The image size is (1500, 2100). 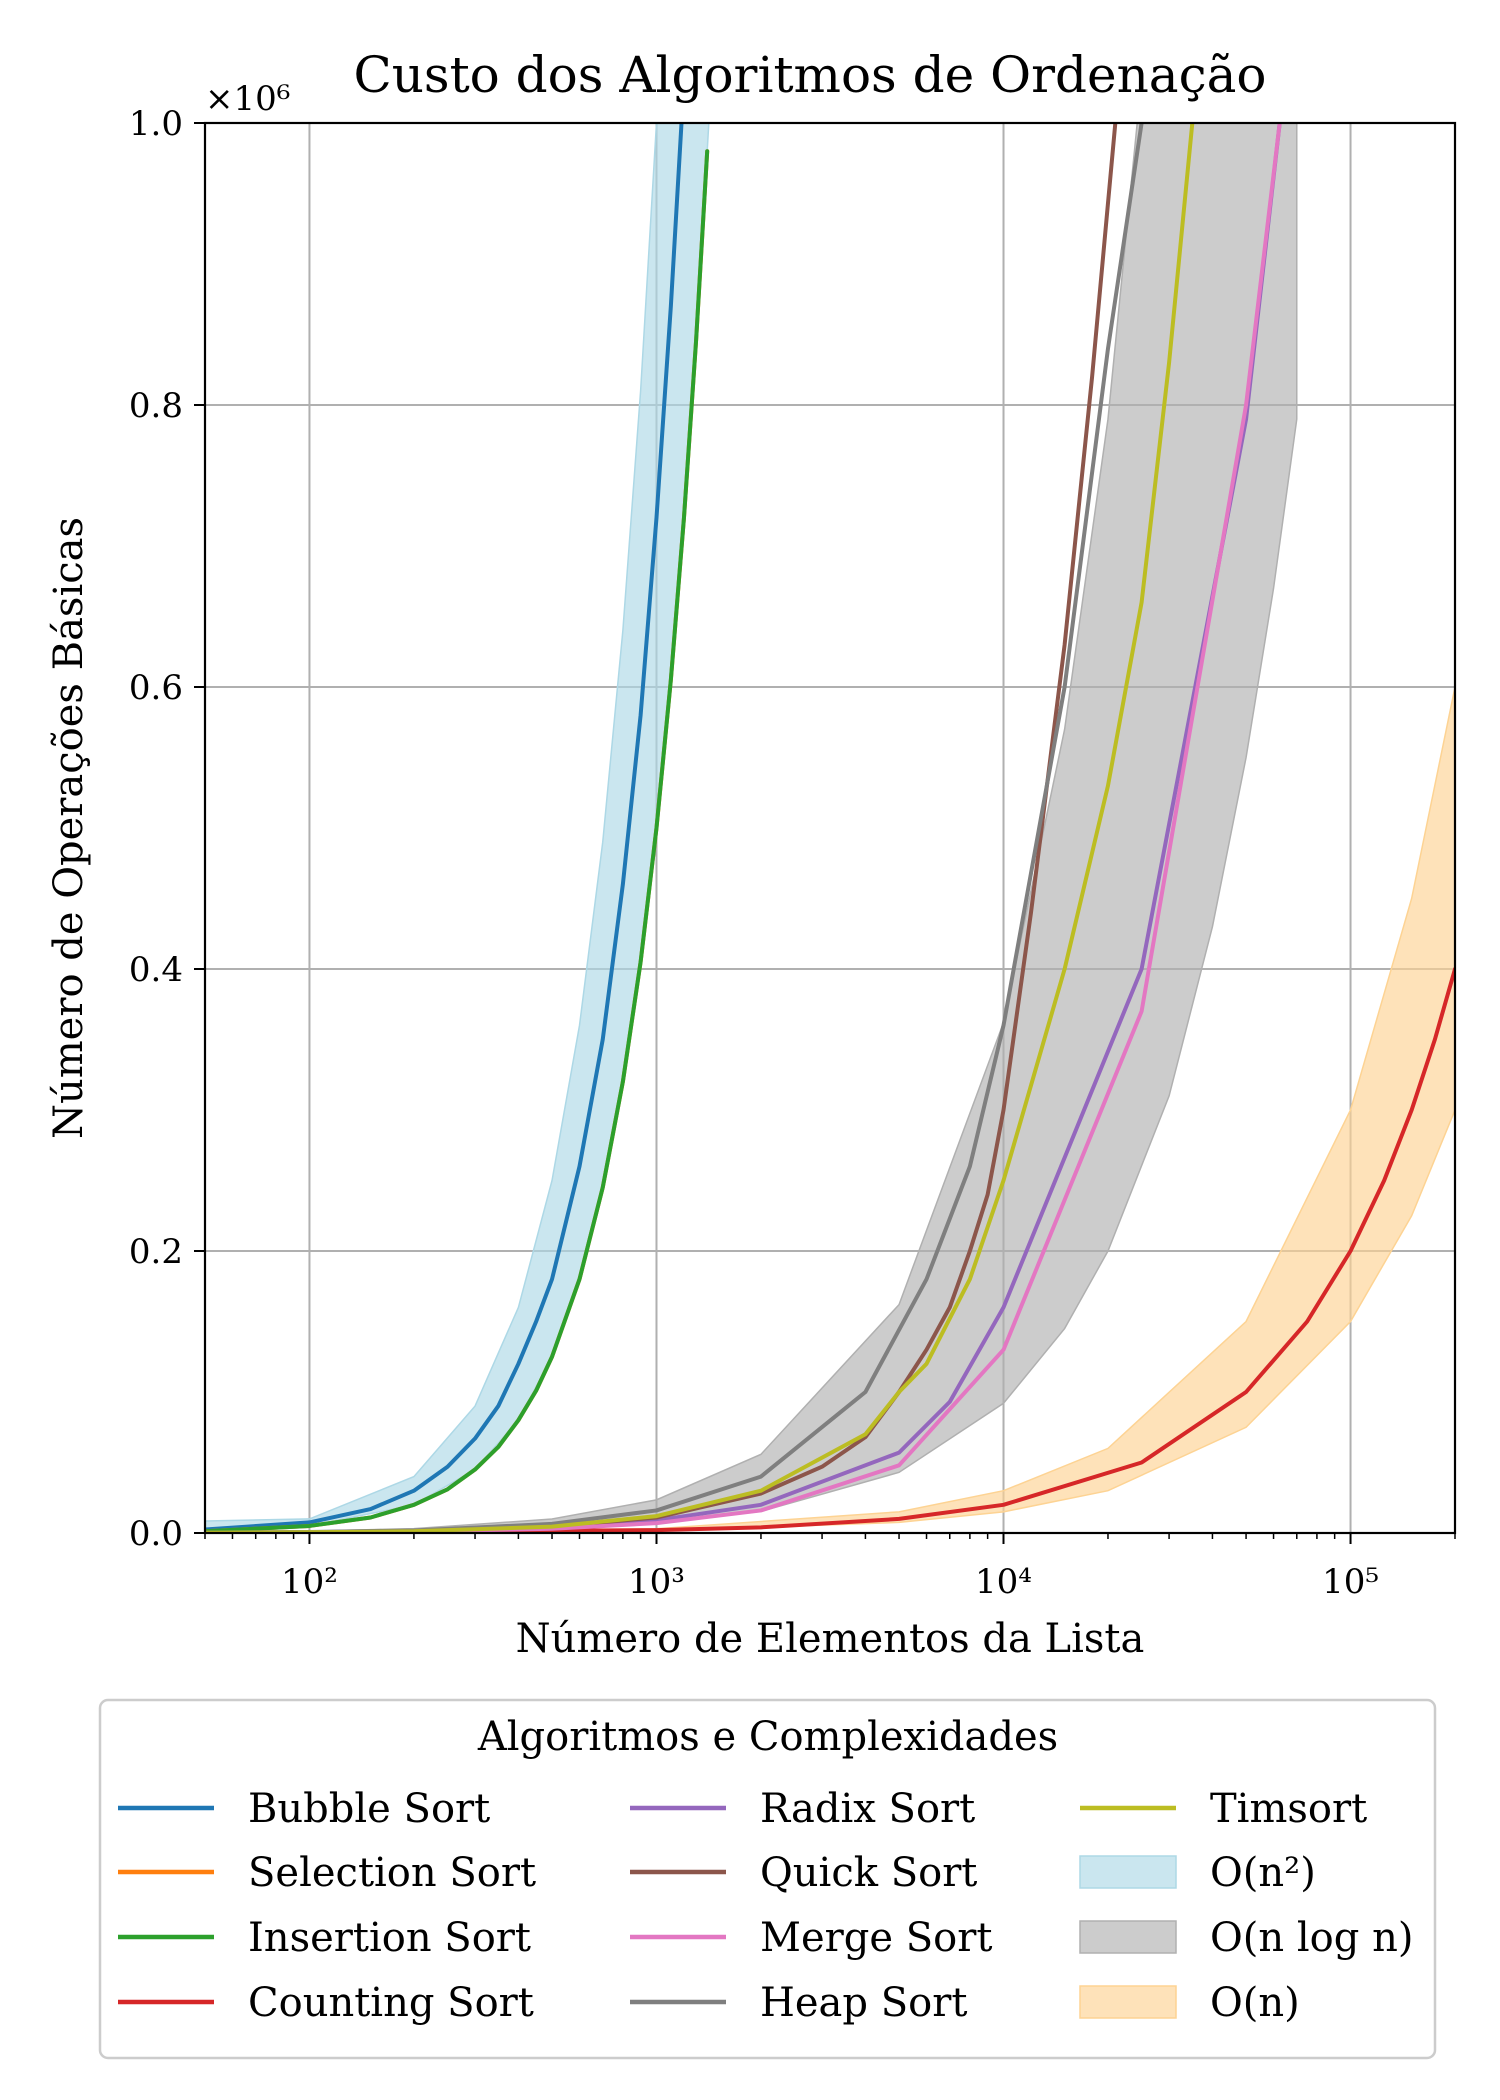 What do you see at coordinates (830, 1639) in the screenshot?
I see `x-axis-title: Número de Elementos da Lista` at bounding box center [830, 1639].